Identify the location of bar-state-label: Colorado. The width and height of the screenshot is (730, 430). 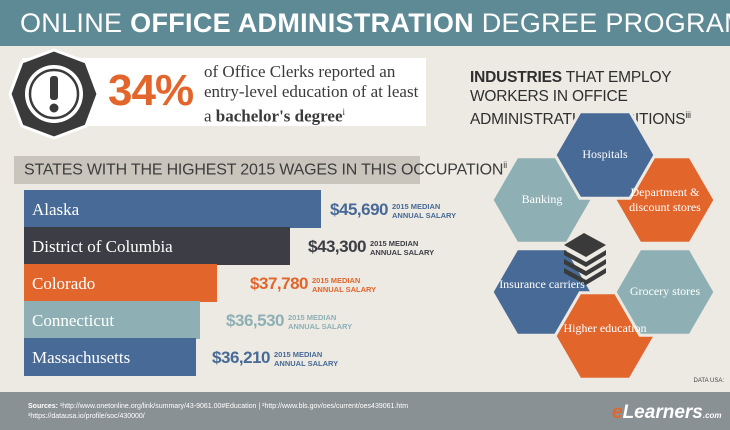
(64, 283).